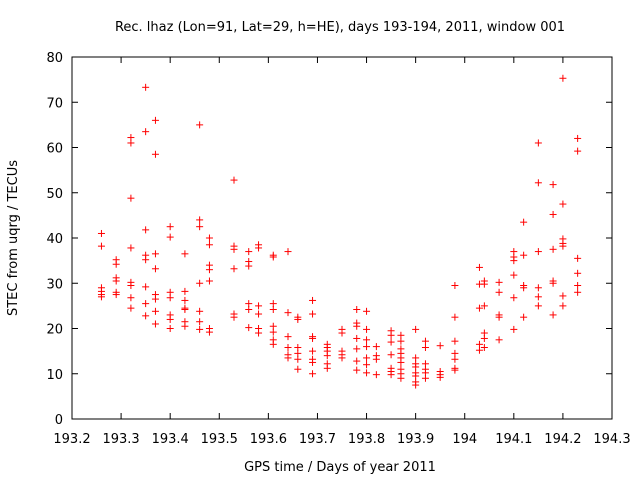 Image resolution: width=640 pixels, height=480 pixels. I want to click on y-tick-label: 10, so click(54, 375).